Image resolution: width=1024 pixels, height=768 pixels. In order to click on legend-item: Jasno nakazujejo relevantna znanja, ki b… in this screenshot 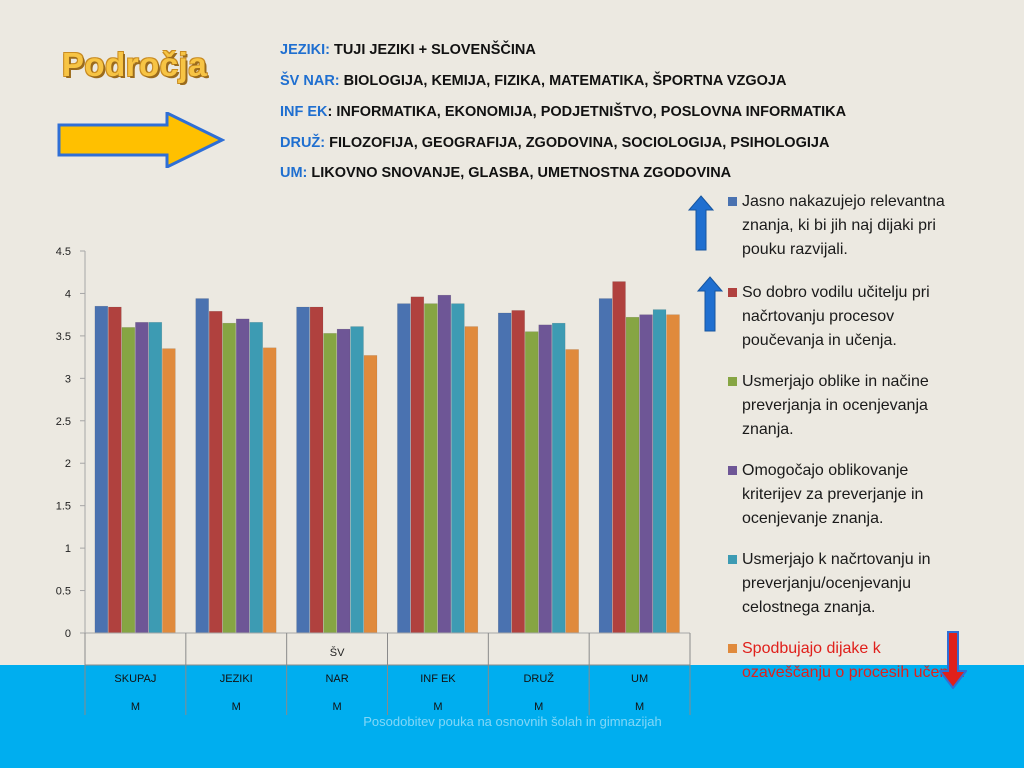, I will do `click(848, 226)`.